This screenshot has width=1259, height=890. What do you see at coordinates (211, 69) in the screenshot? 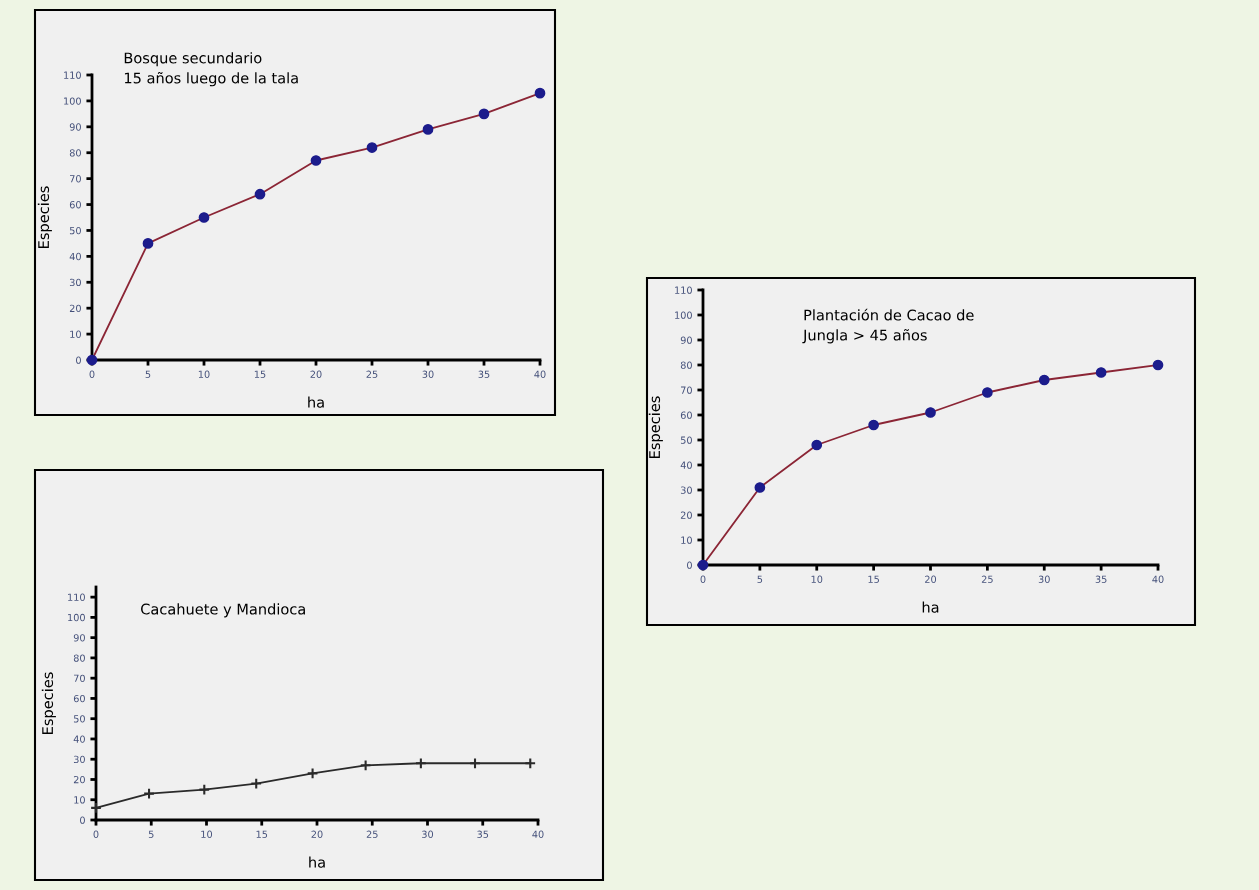
I see `chart-title: Bosque secundario 15 años luego de la tala` at bounding box center [211, 69].